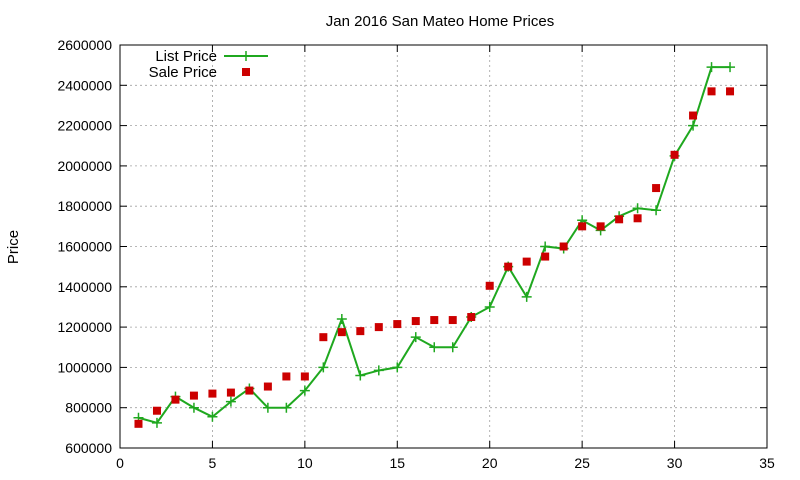  I want to click on y-tick-label: 1400000, so click(84, 287).